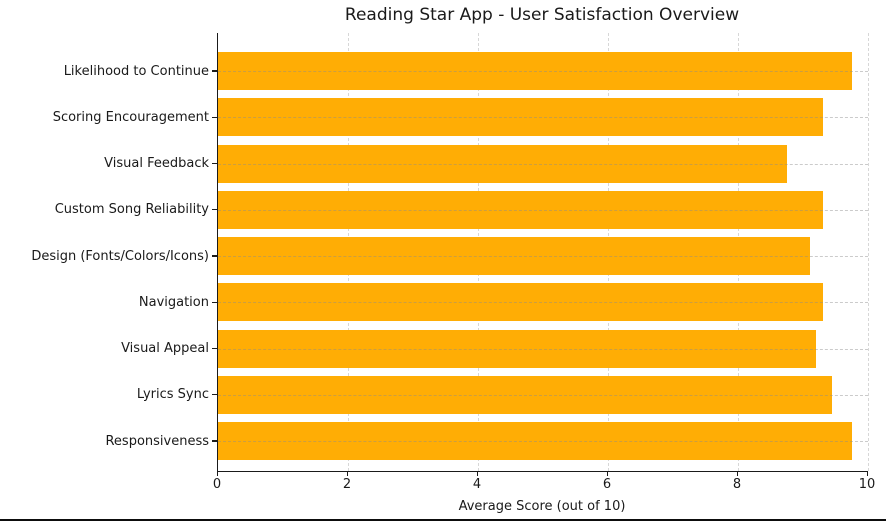 The width and height of the screenshot is (886, 530). Describe the element at coordinates (120, 256) in the screenshot. I see `y-tick-label: Design (Fonts/Colors/Icons)` at that location.